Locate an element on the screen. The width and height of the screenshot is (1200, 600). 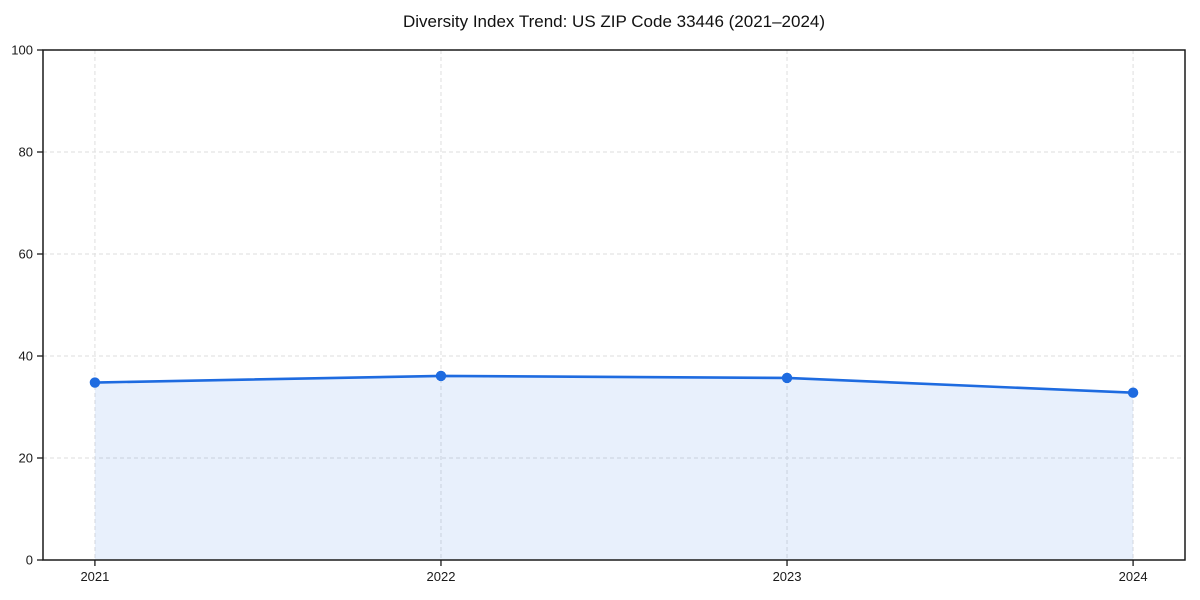
y-tick-label: 40 is located at coordinates (26, 356).